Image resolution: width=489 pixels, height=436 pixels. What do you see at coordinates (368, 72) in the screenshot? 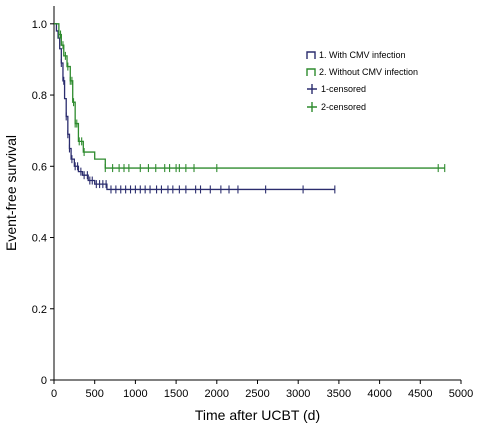
I see `legend-label-series-2: 2. Without CMV infection` at bounding box center [368, 72].